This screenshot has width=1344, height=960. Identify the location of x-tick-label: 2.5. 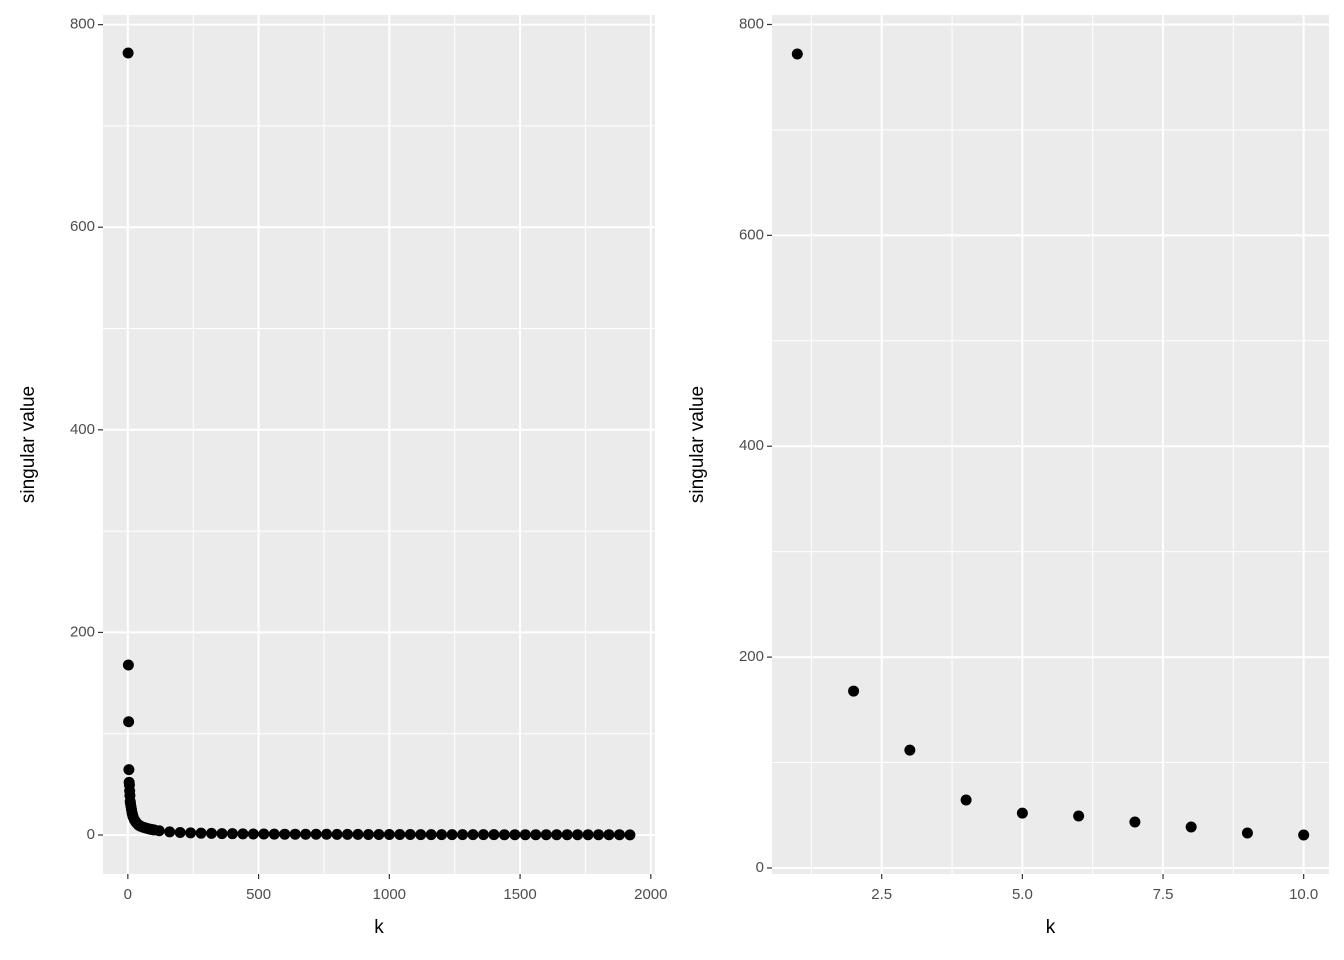
(881, 894).